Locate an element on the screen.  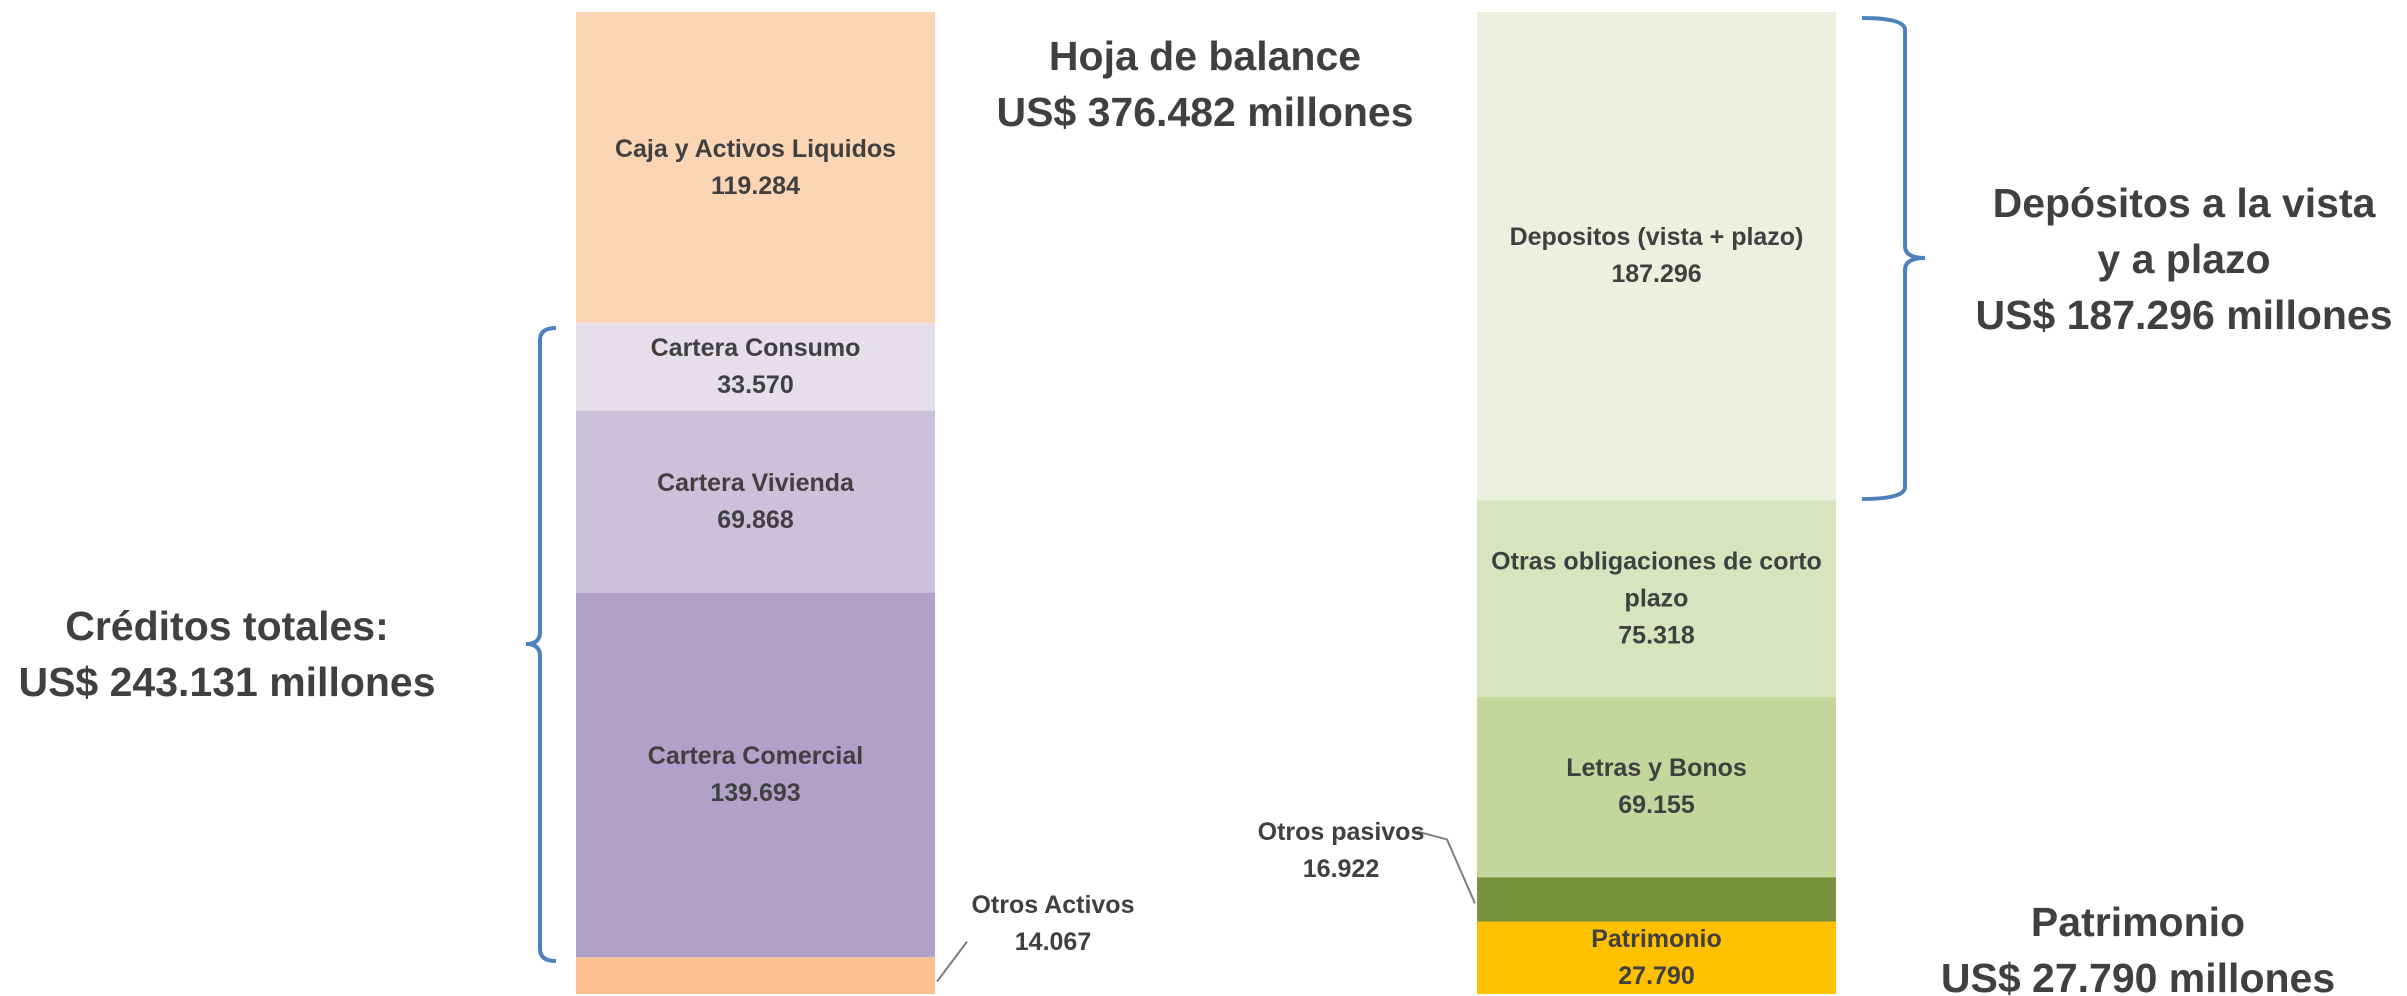
segment-value: 75.318 is located at coordinates (1656, 635).